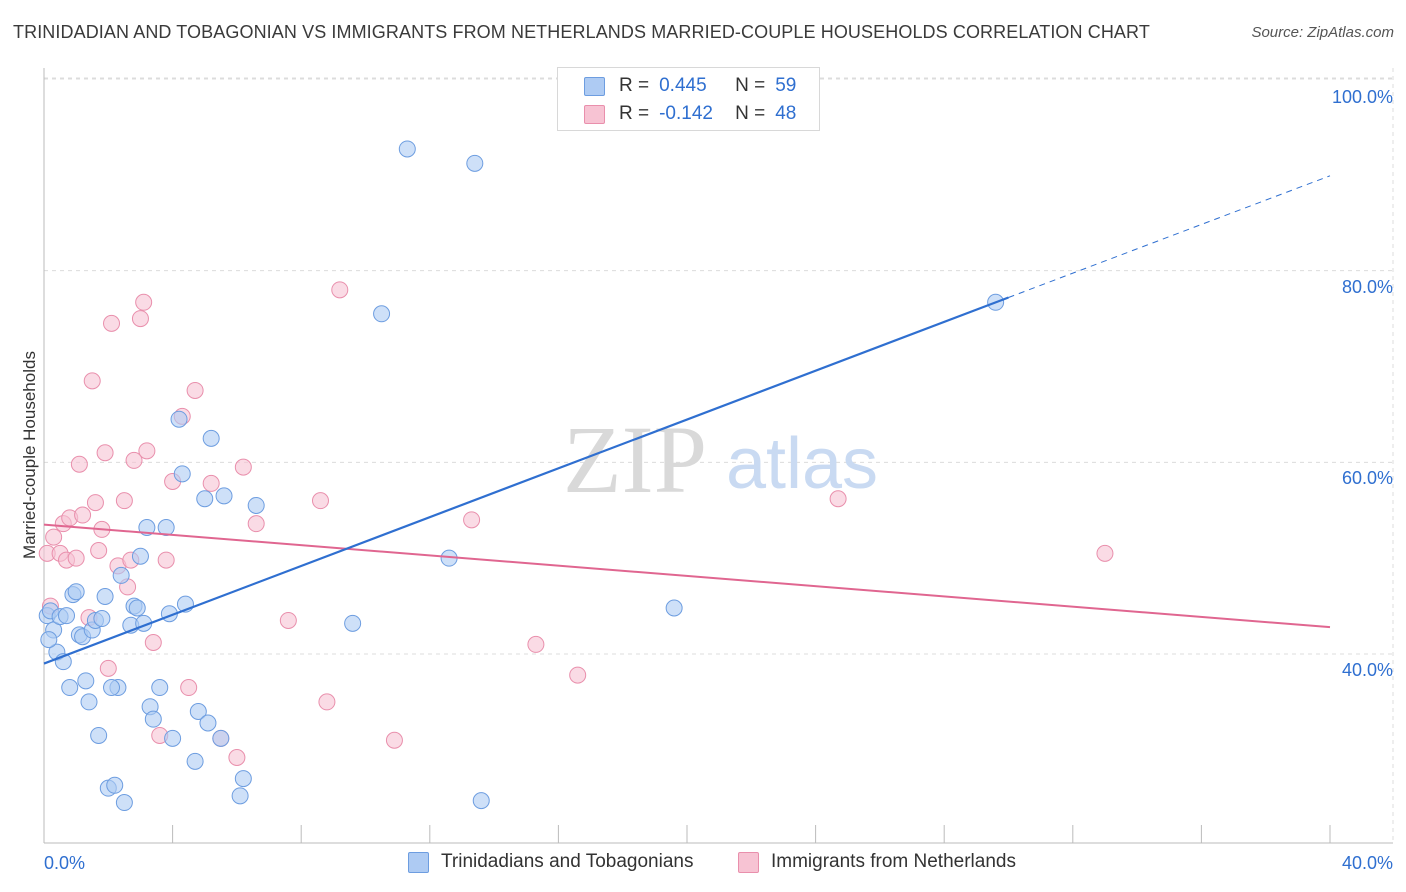  What do you see at coordinates (567, 861) in the screenshot?
I see `series-legend-label: Trinidadians and Tobagonians` at bounding box center [567, 861].